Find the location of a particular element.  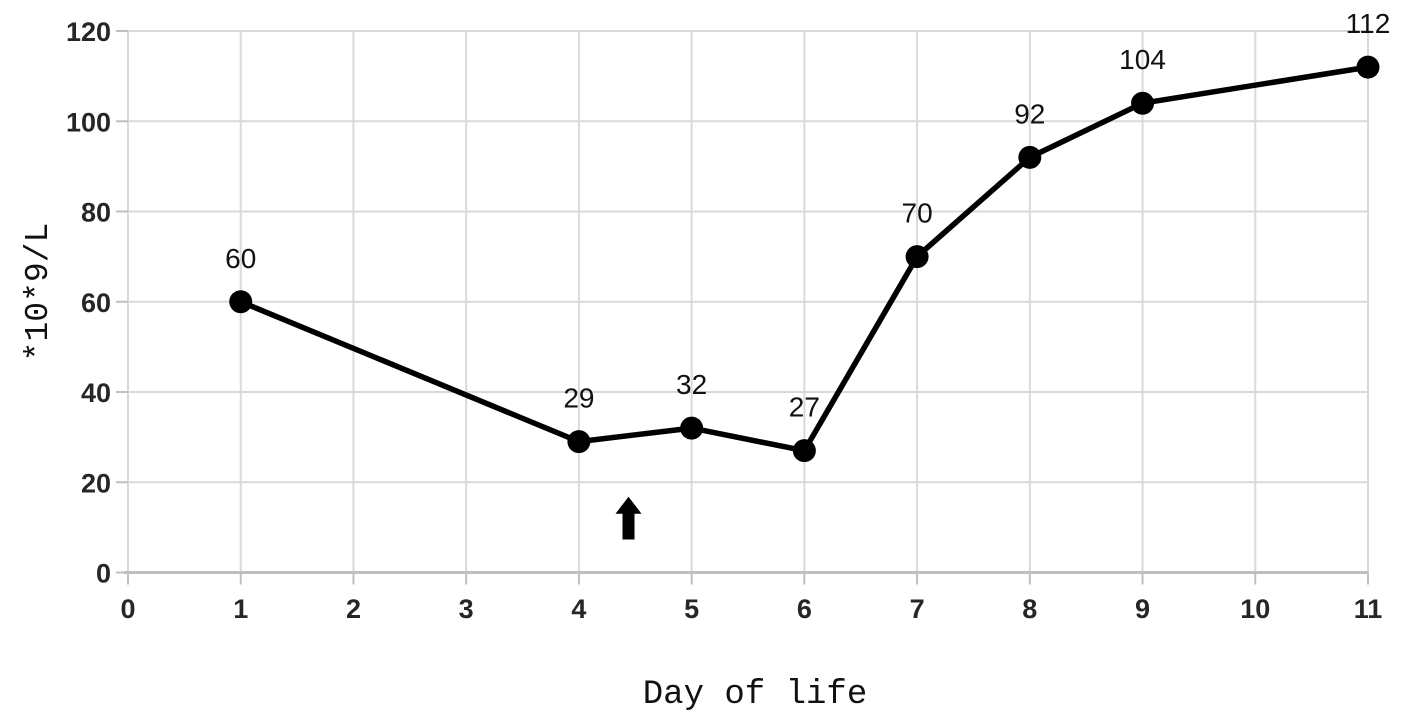

x-tick-label: 6 is located at coordinates (804, 609).